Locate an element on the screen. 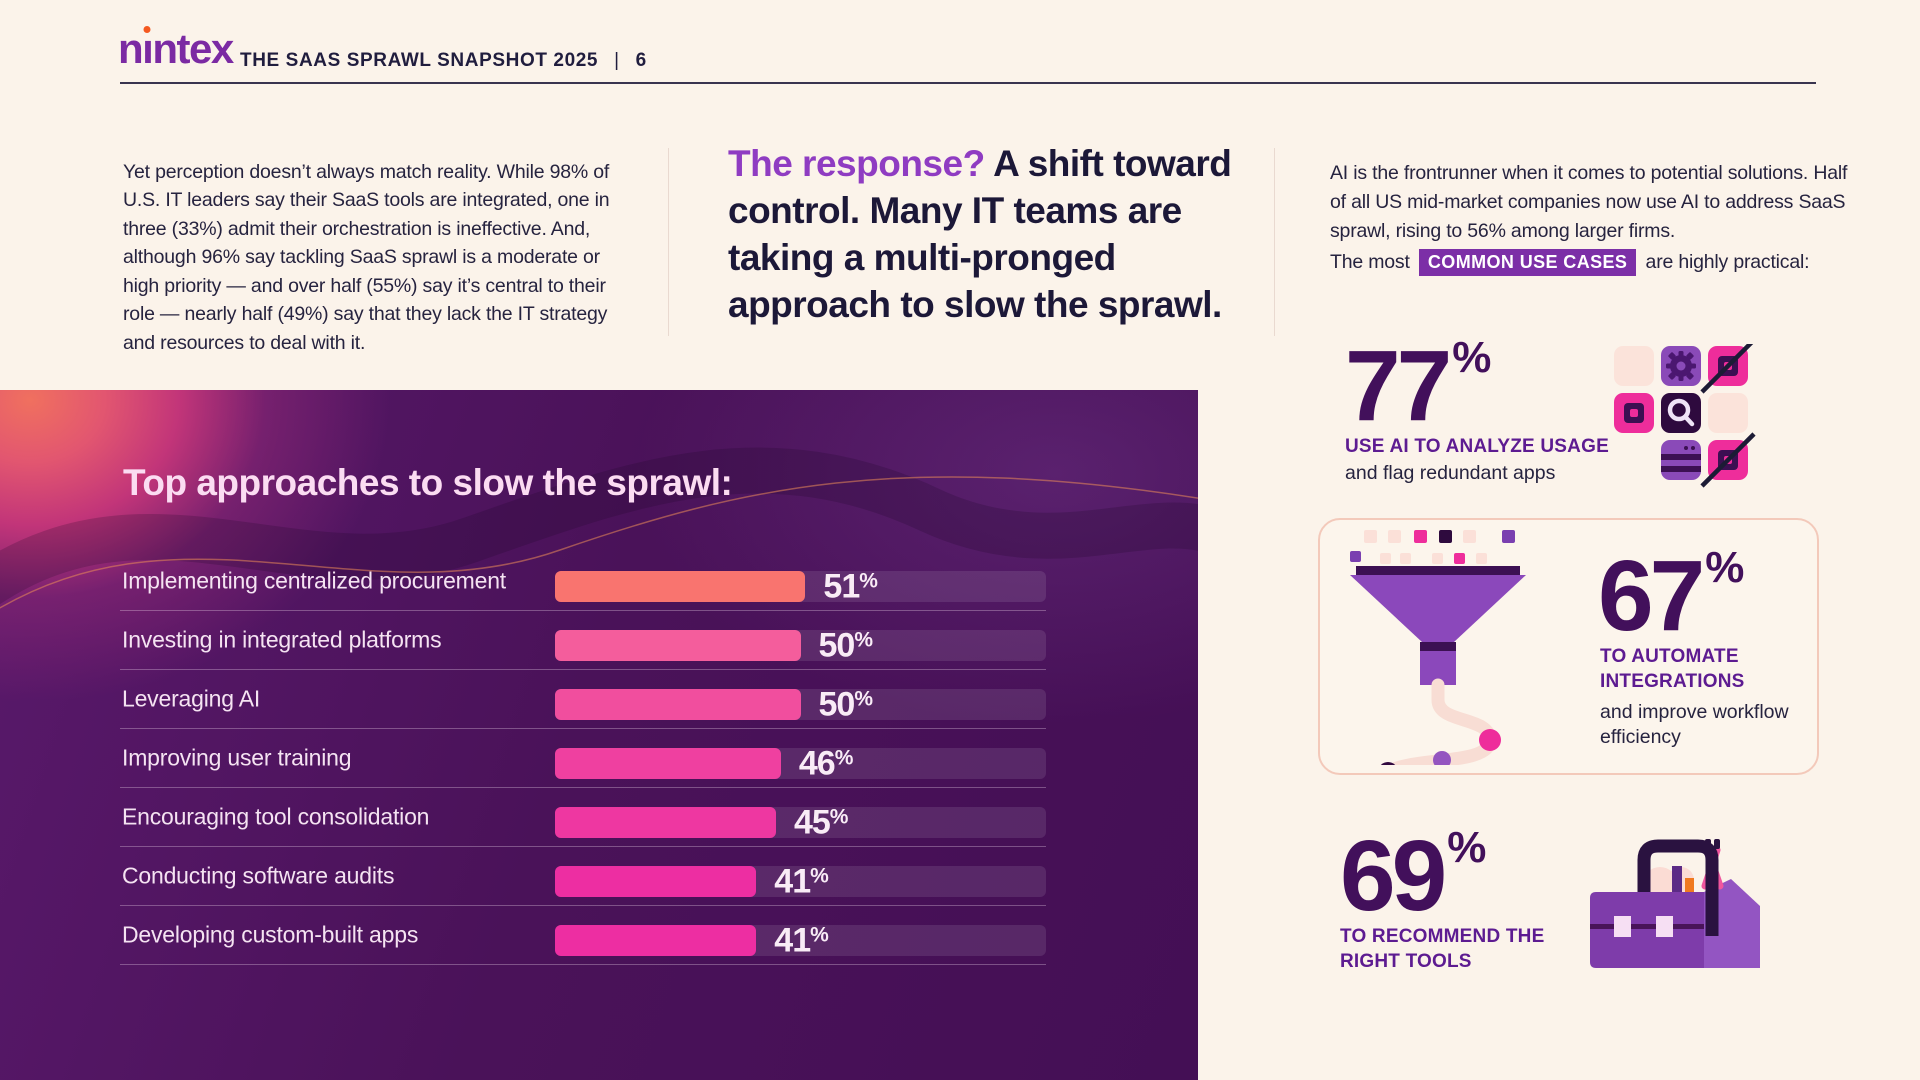  app-grid-icon is located at coordinates (1685, 416).